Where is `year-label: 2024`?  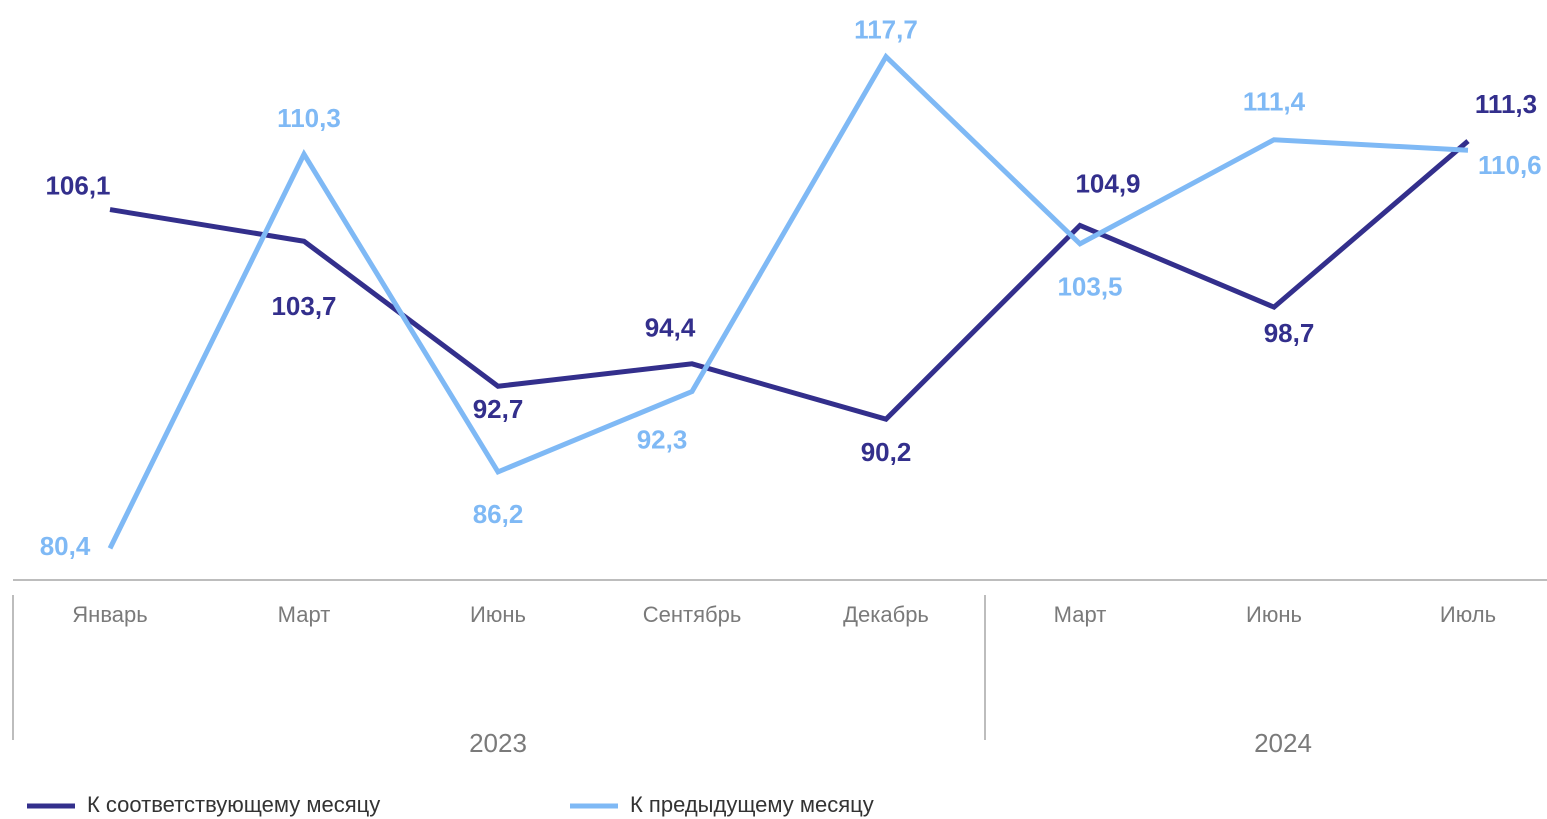
year-label: 2024 is located at coordinates (1283, 743).